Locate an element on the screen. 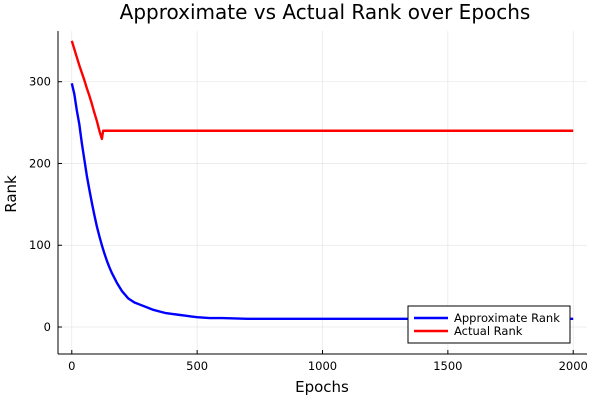  legend-label: Actual Rank is located at coordinates (488, 331).